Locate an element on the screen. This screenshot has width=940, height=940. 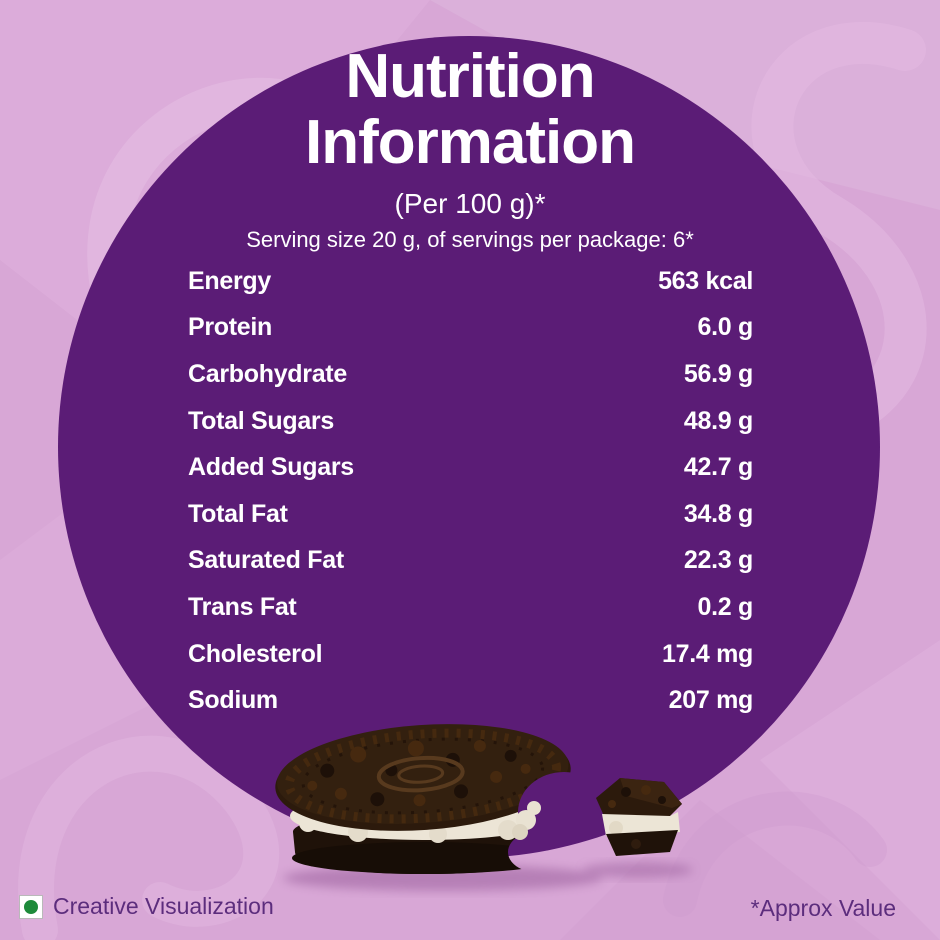
footer-left: Creative Visualization is located at coordinates (146, 906).